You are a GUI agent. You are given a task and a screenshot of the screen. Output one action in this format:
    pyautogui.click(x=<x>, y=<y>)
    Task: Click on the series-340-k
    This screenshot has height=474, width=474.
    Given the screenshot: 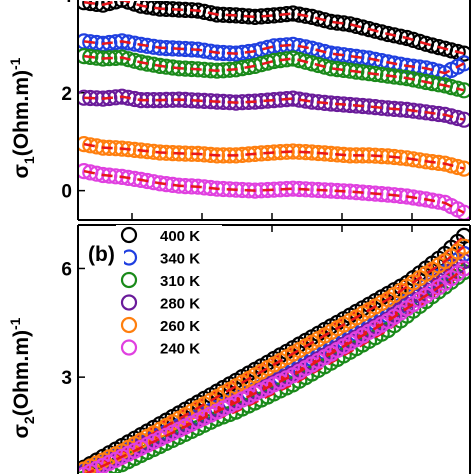 What is the action you would take?
    pyautogui.click(x=274, y=57)
    